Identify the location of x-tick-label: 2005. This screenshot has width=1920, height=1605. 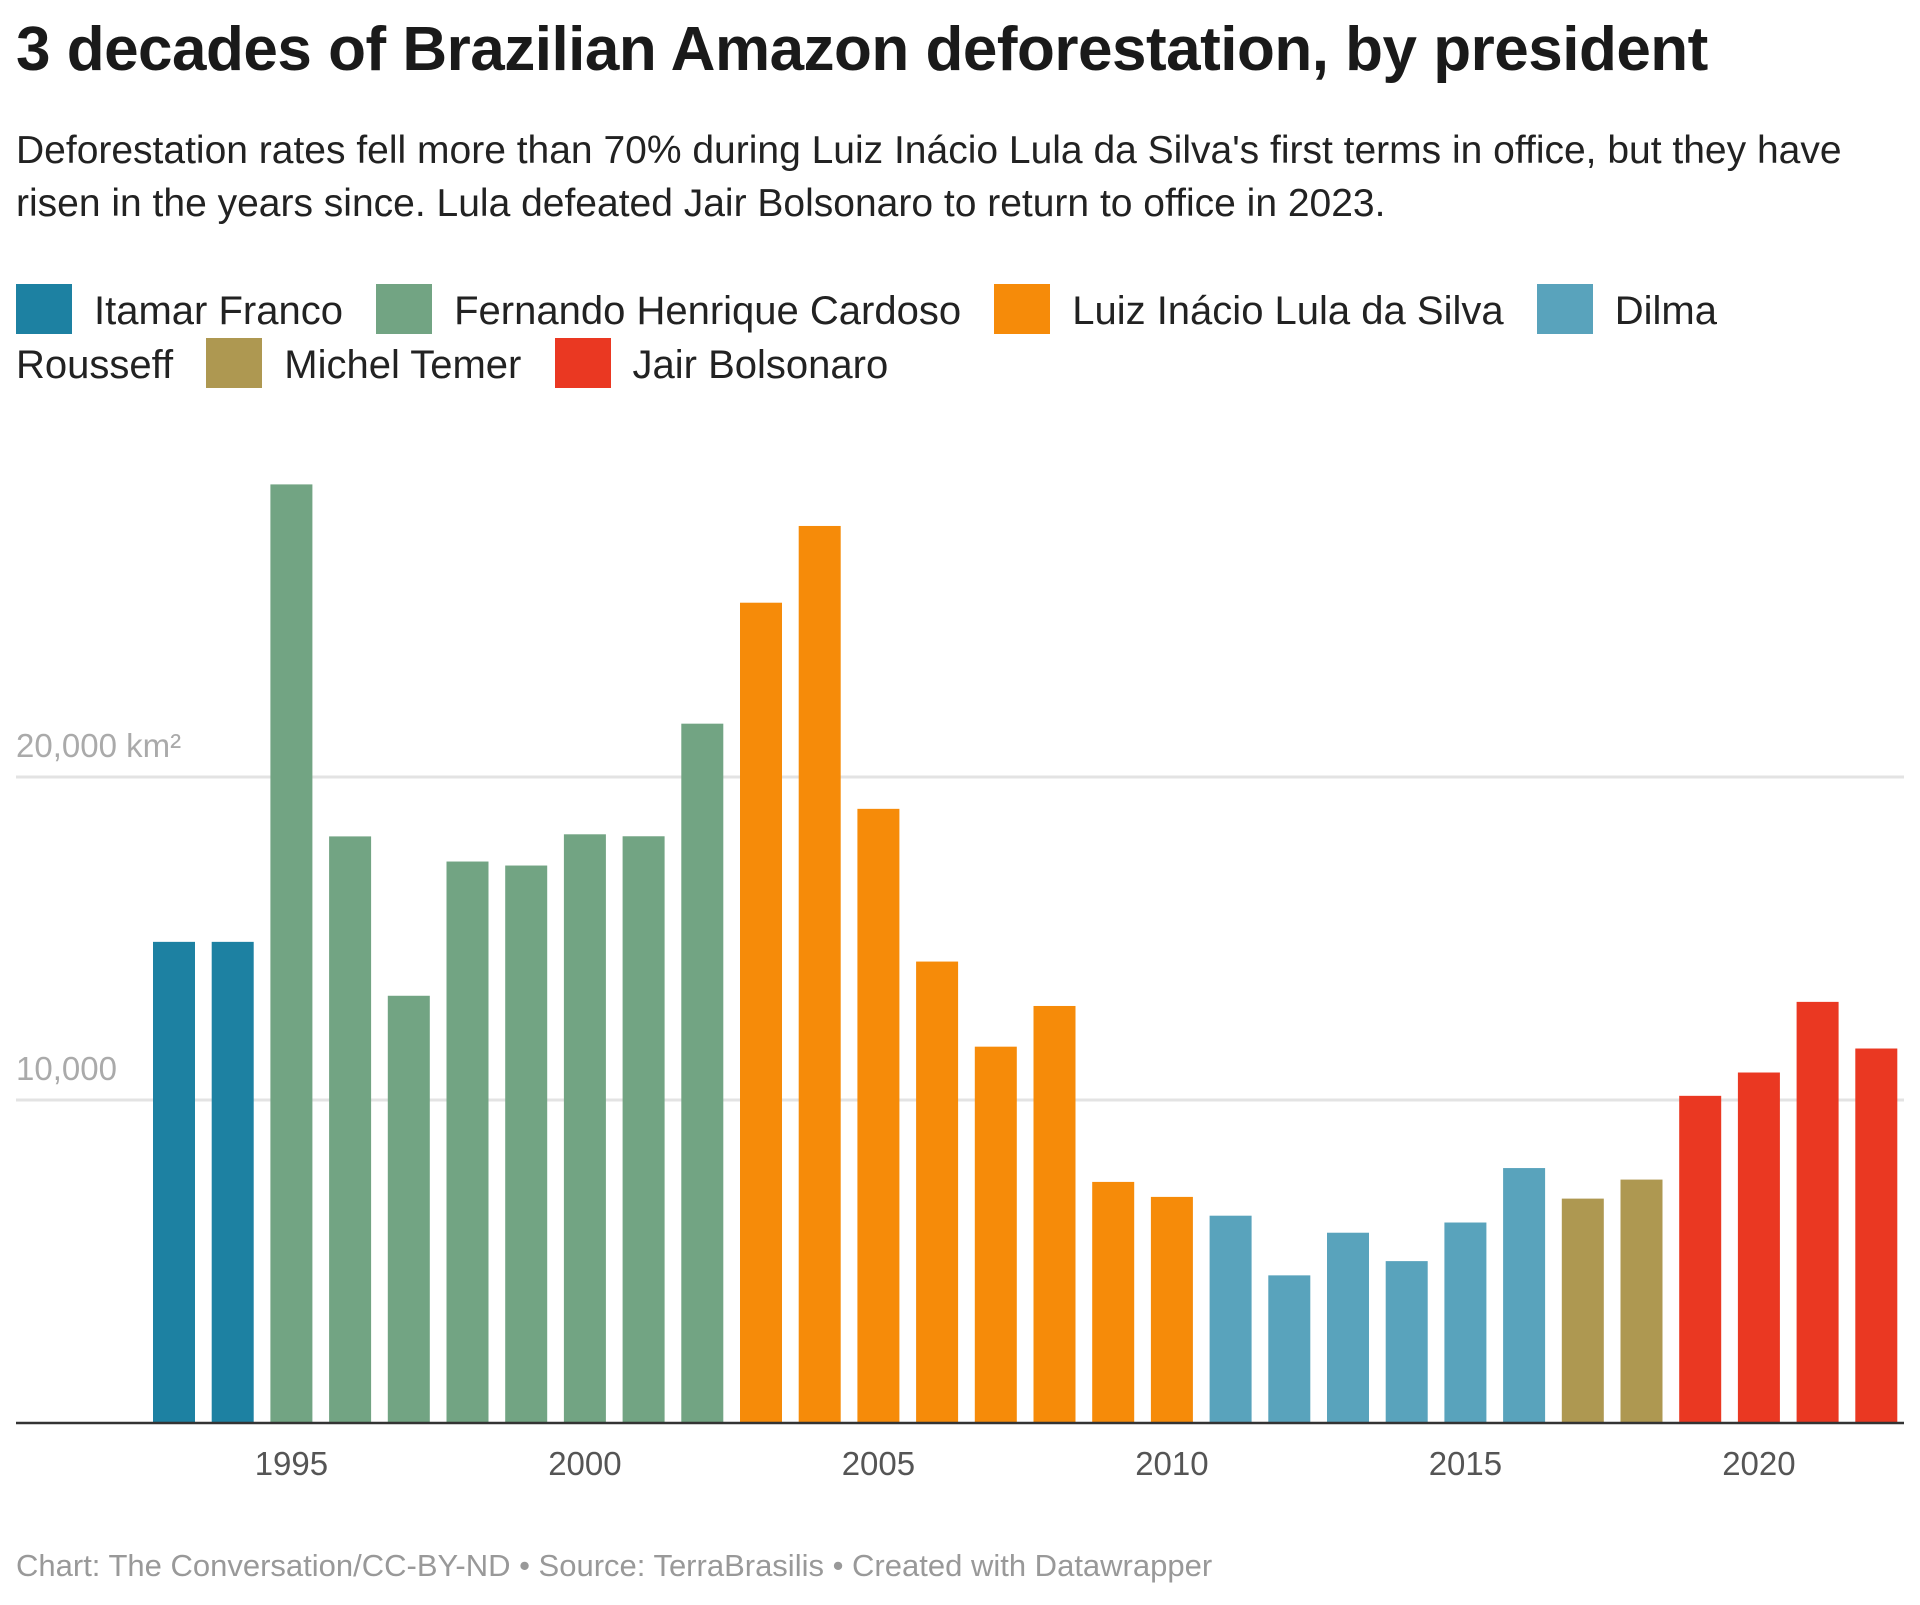
(878, 1463).